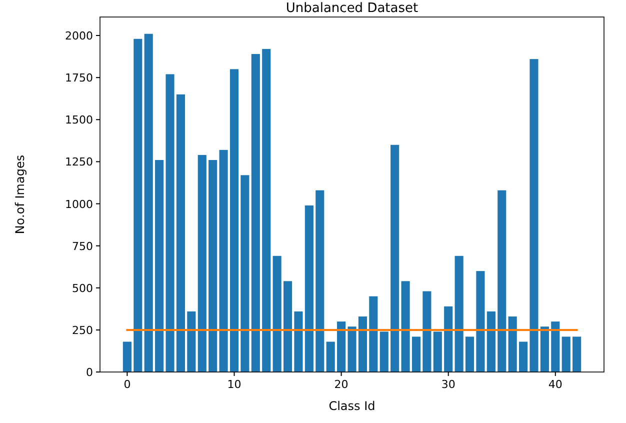  I want to click on x-axis-title: Class Id, so click(352, 406).